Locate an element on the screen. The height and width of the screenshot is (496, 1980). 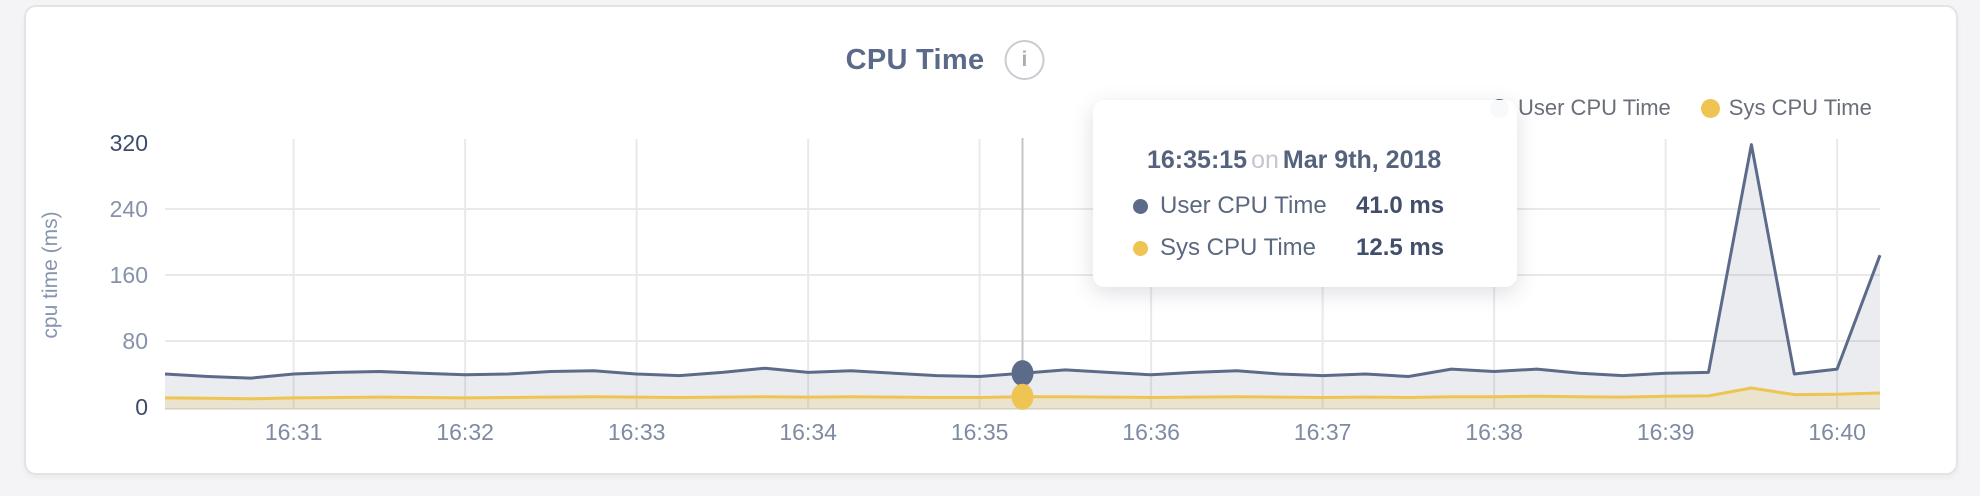
tooltip-header: 16:35:15 on Mar 9th, 2018 is located at coordinates (1294, 160).